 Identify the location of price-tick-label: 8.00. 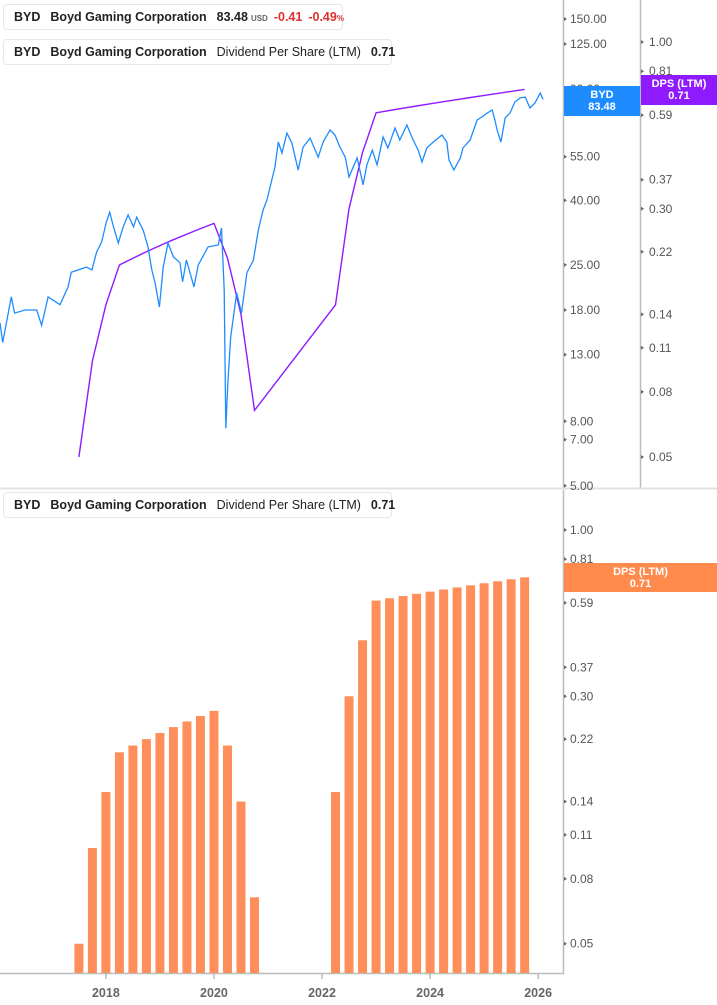
(582, 421).